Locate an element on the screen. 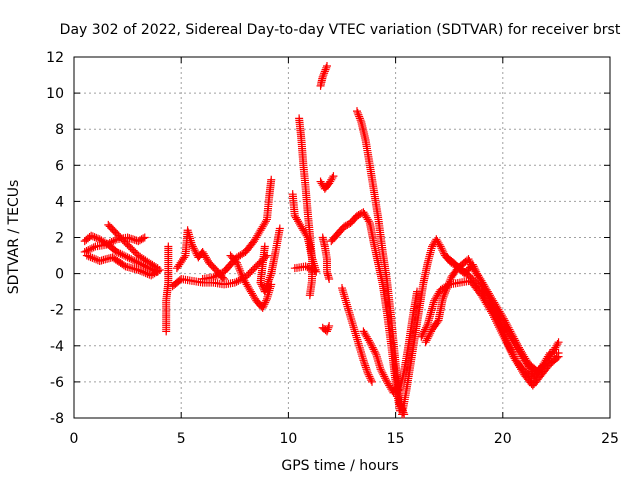 The width and height of the screenshot is (640, 480). y-tick-label: 0 is located at coordinates (59, 275).